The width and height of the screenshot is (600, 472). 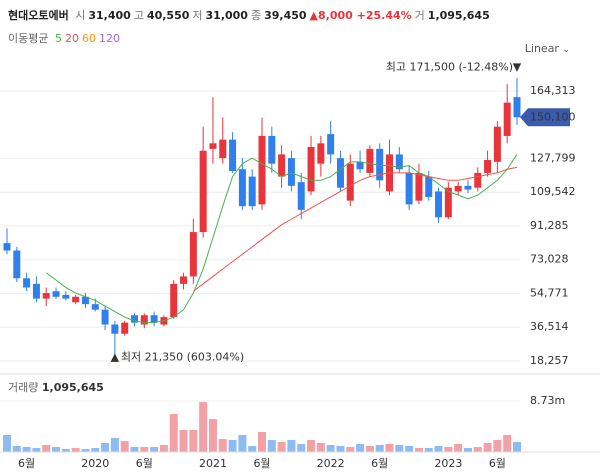 What do you see at coordinates (547, 400) in the screenshot?
I see `y-tick-label: 8.73m` at bounding box center [547, 400].